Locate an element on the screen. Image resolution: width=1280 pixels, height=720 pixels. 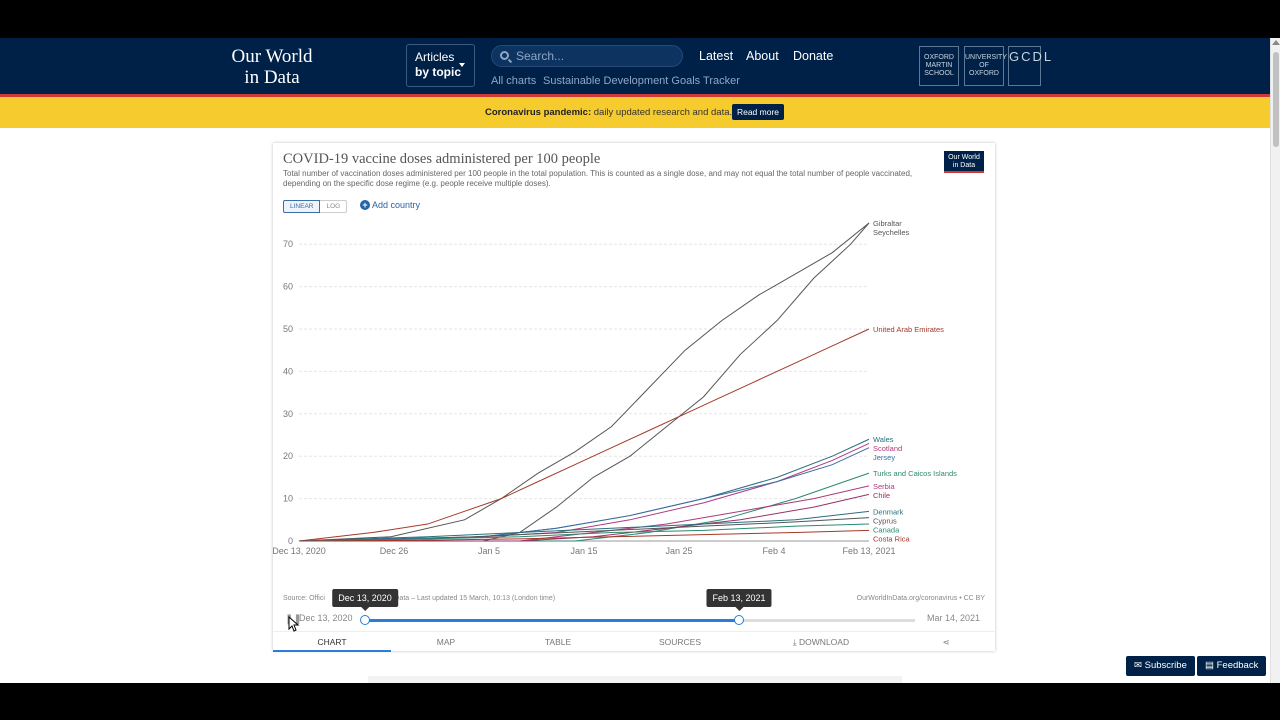
page-scrollbar is located at coordinates (1275, 360).